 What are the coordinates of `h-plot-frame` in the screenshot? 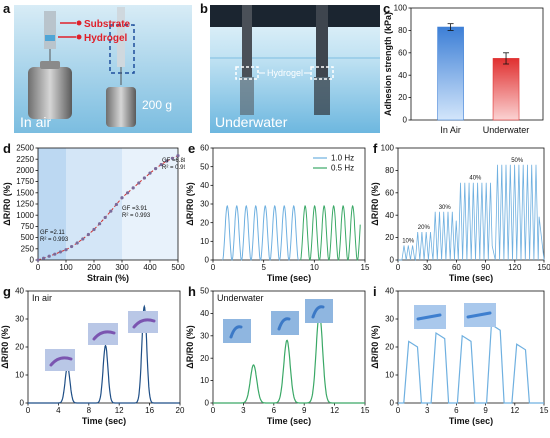 It's located at (289, 347).